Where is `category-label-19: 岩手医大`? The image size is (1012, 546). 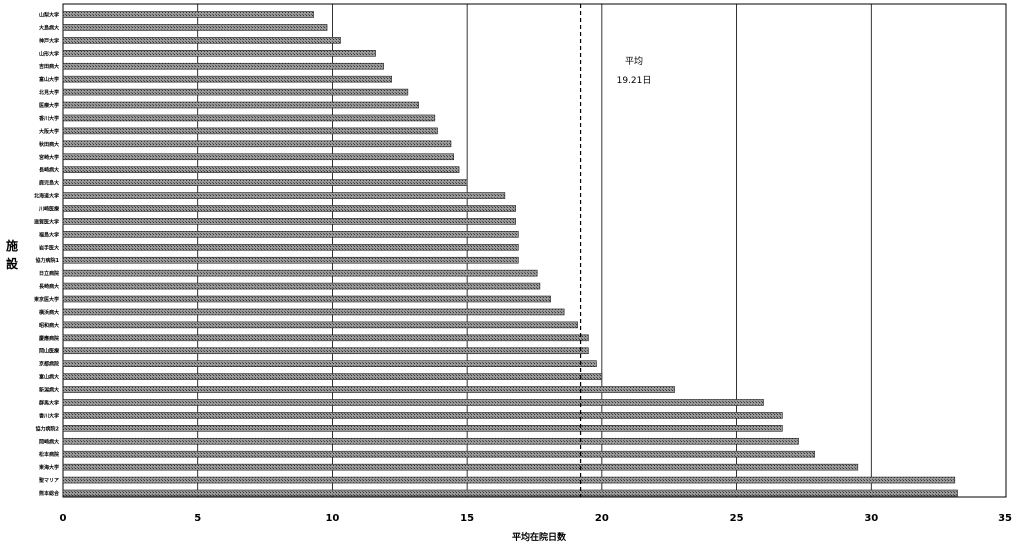 category-label-19: 岩手医大 is located at coordinates (48, 247).